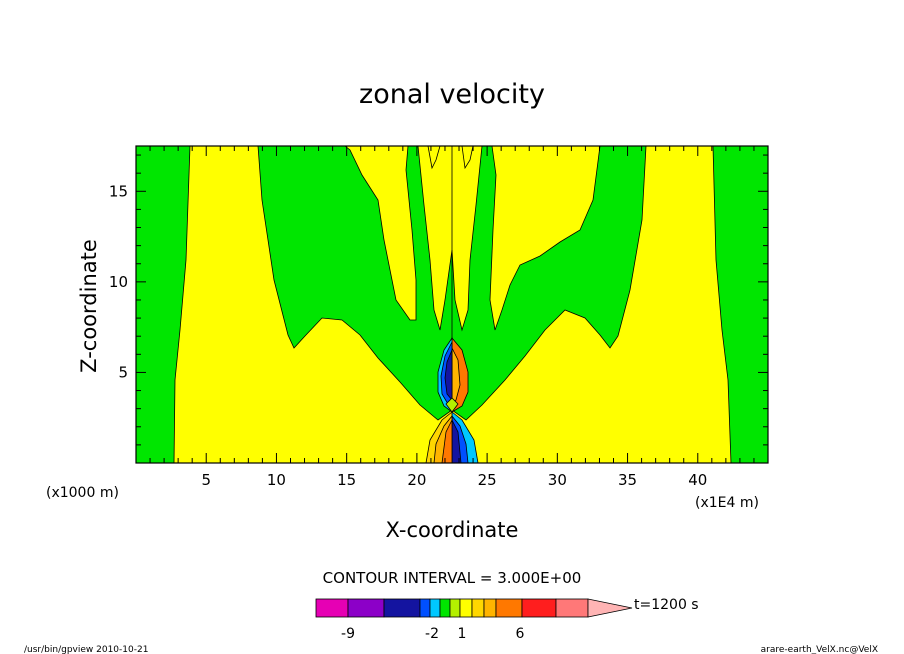 The image size is (904, 654). Describe the element at coordinates (452, 578) in the screenshot. I see `contour-interval-label: CONTOUR INTERVAL = 3.000E+00` at that location.